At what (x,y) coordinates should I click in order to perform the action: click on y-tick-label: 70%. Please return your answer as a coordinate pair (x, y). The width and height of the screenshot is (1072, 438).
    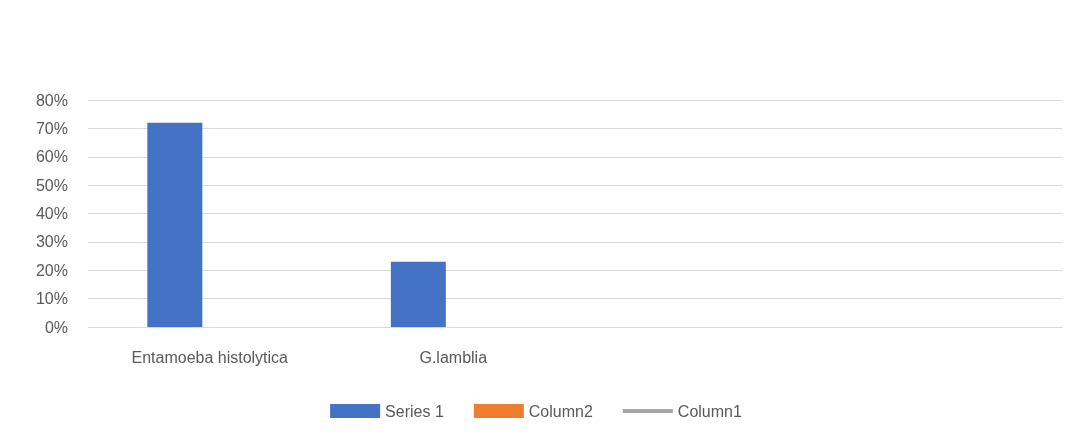
    Looking at the image, I should click on (51, 128).